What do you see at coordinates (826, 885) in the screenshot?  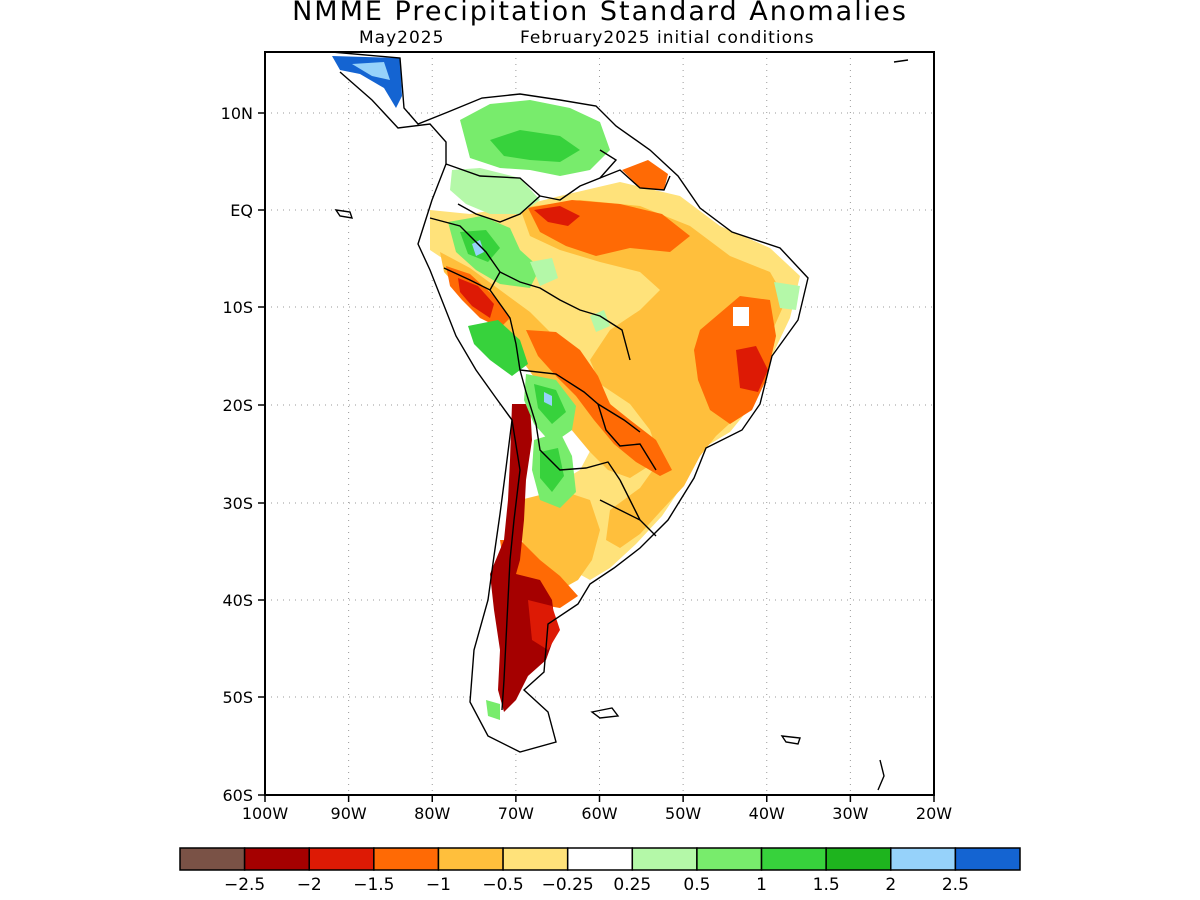 I see `colorbar-label: 1.5` at bounding box center [826, 885].